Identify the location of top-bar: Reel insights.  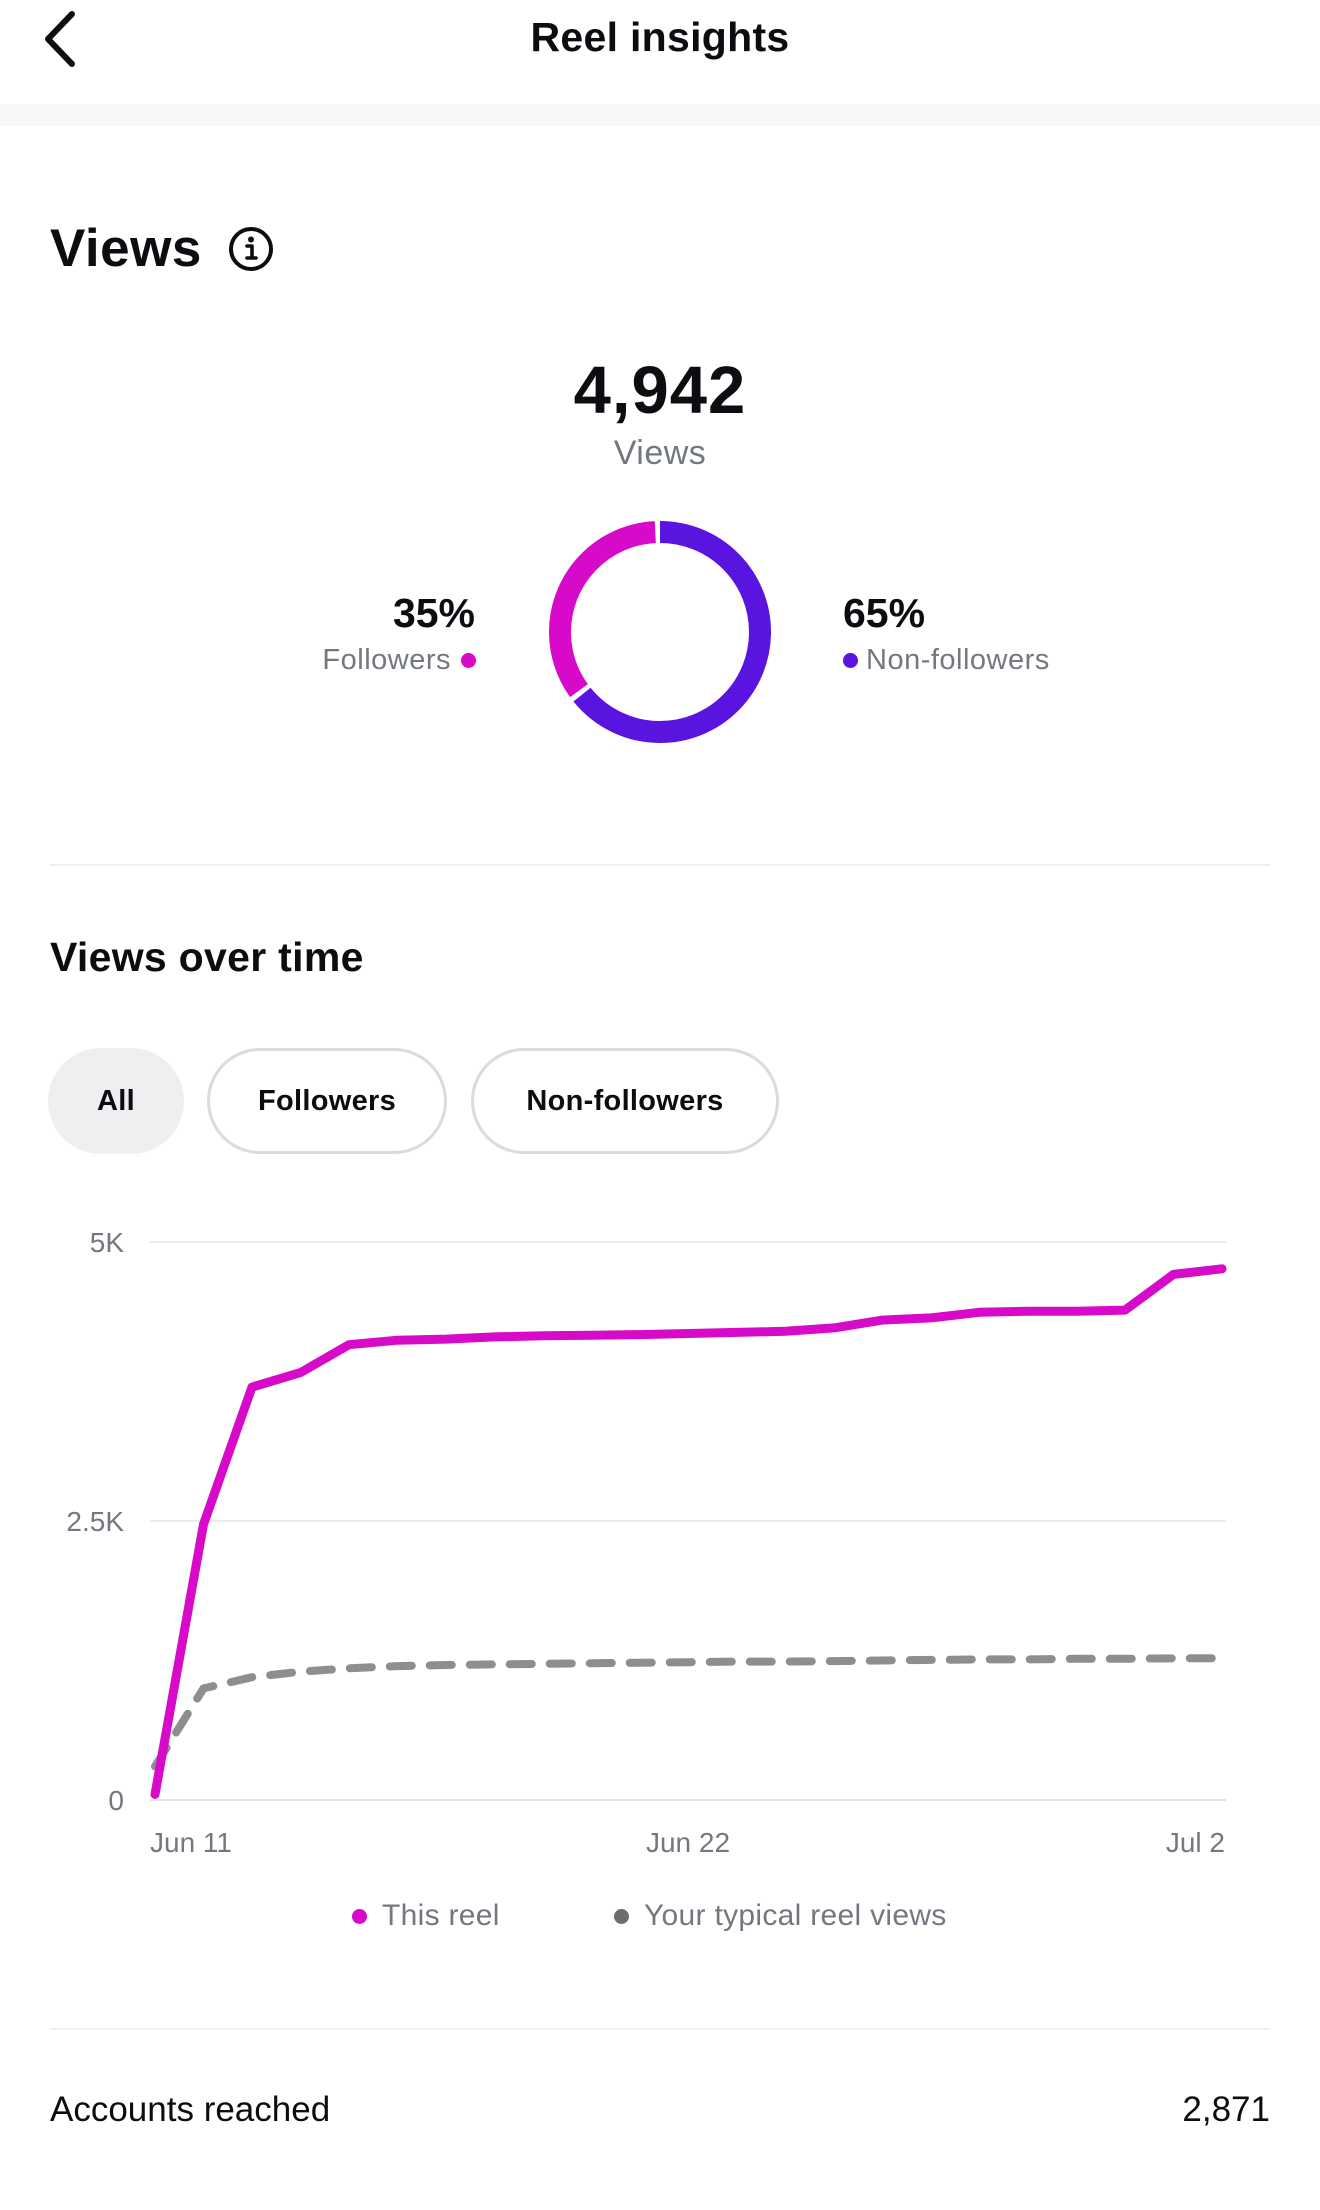
(660, 52).